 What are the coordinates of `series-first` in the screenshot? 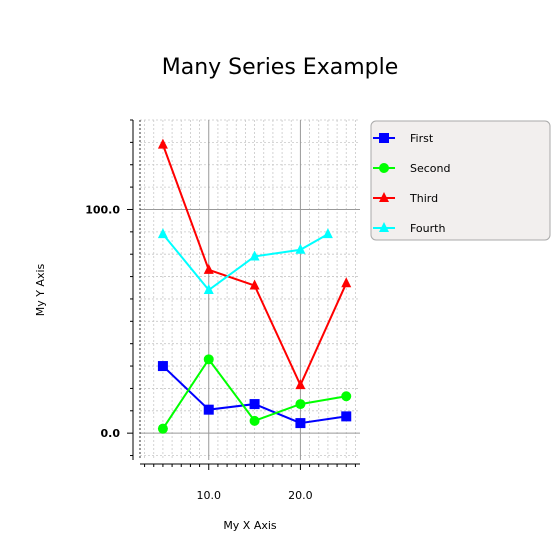 It's located at (254, 395).